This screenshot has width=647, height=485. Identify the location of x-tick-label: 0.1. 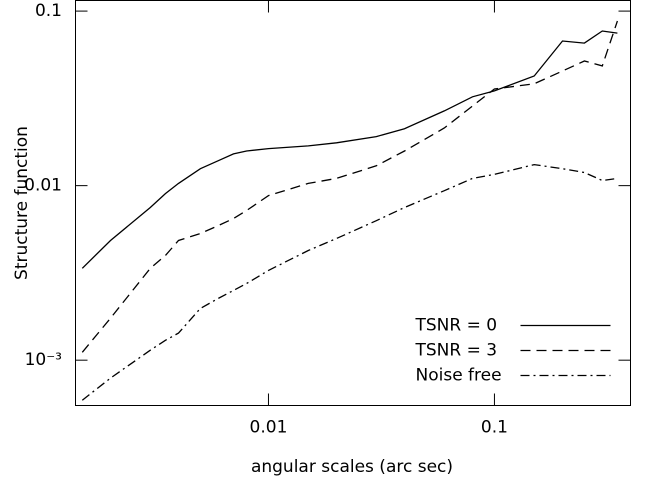
(494, 428).